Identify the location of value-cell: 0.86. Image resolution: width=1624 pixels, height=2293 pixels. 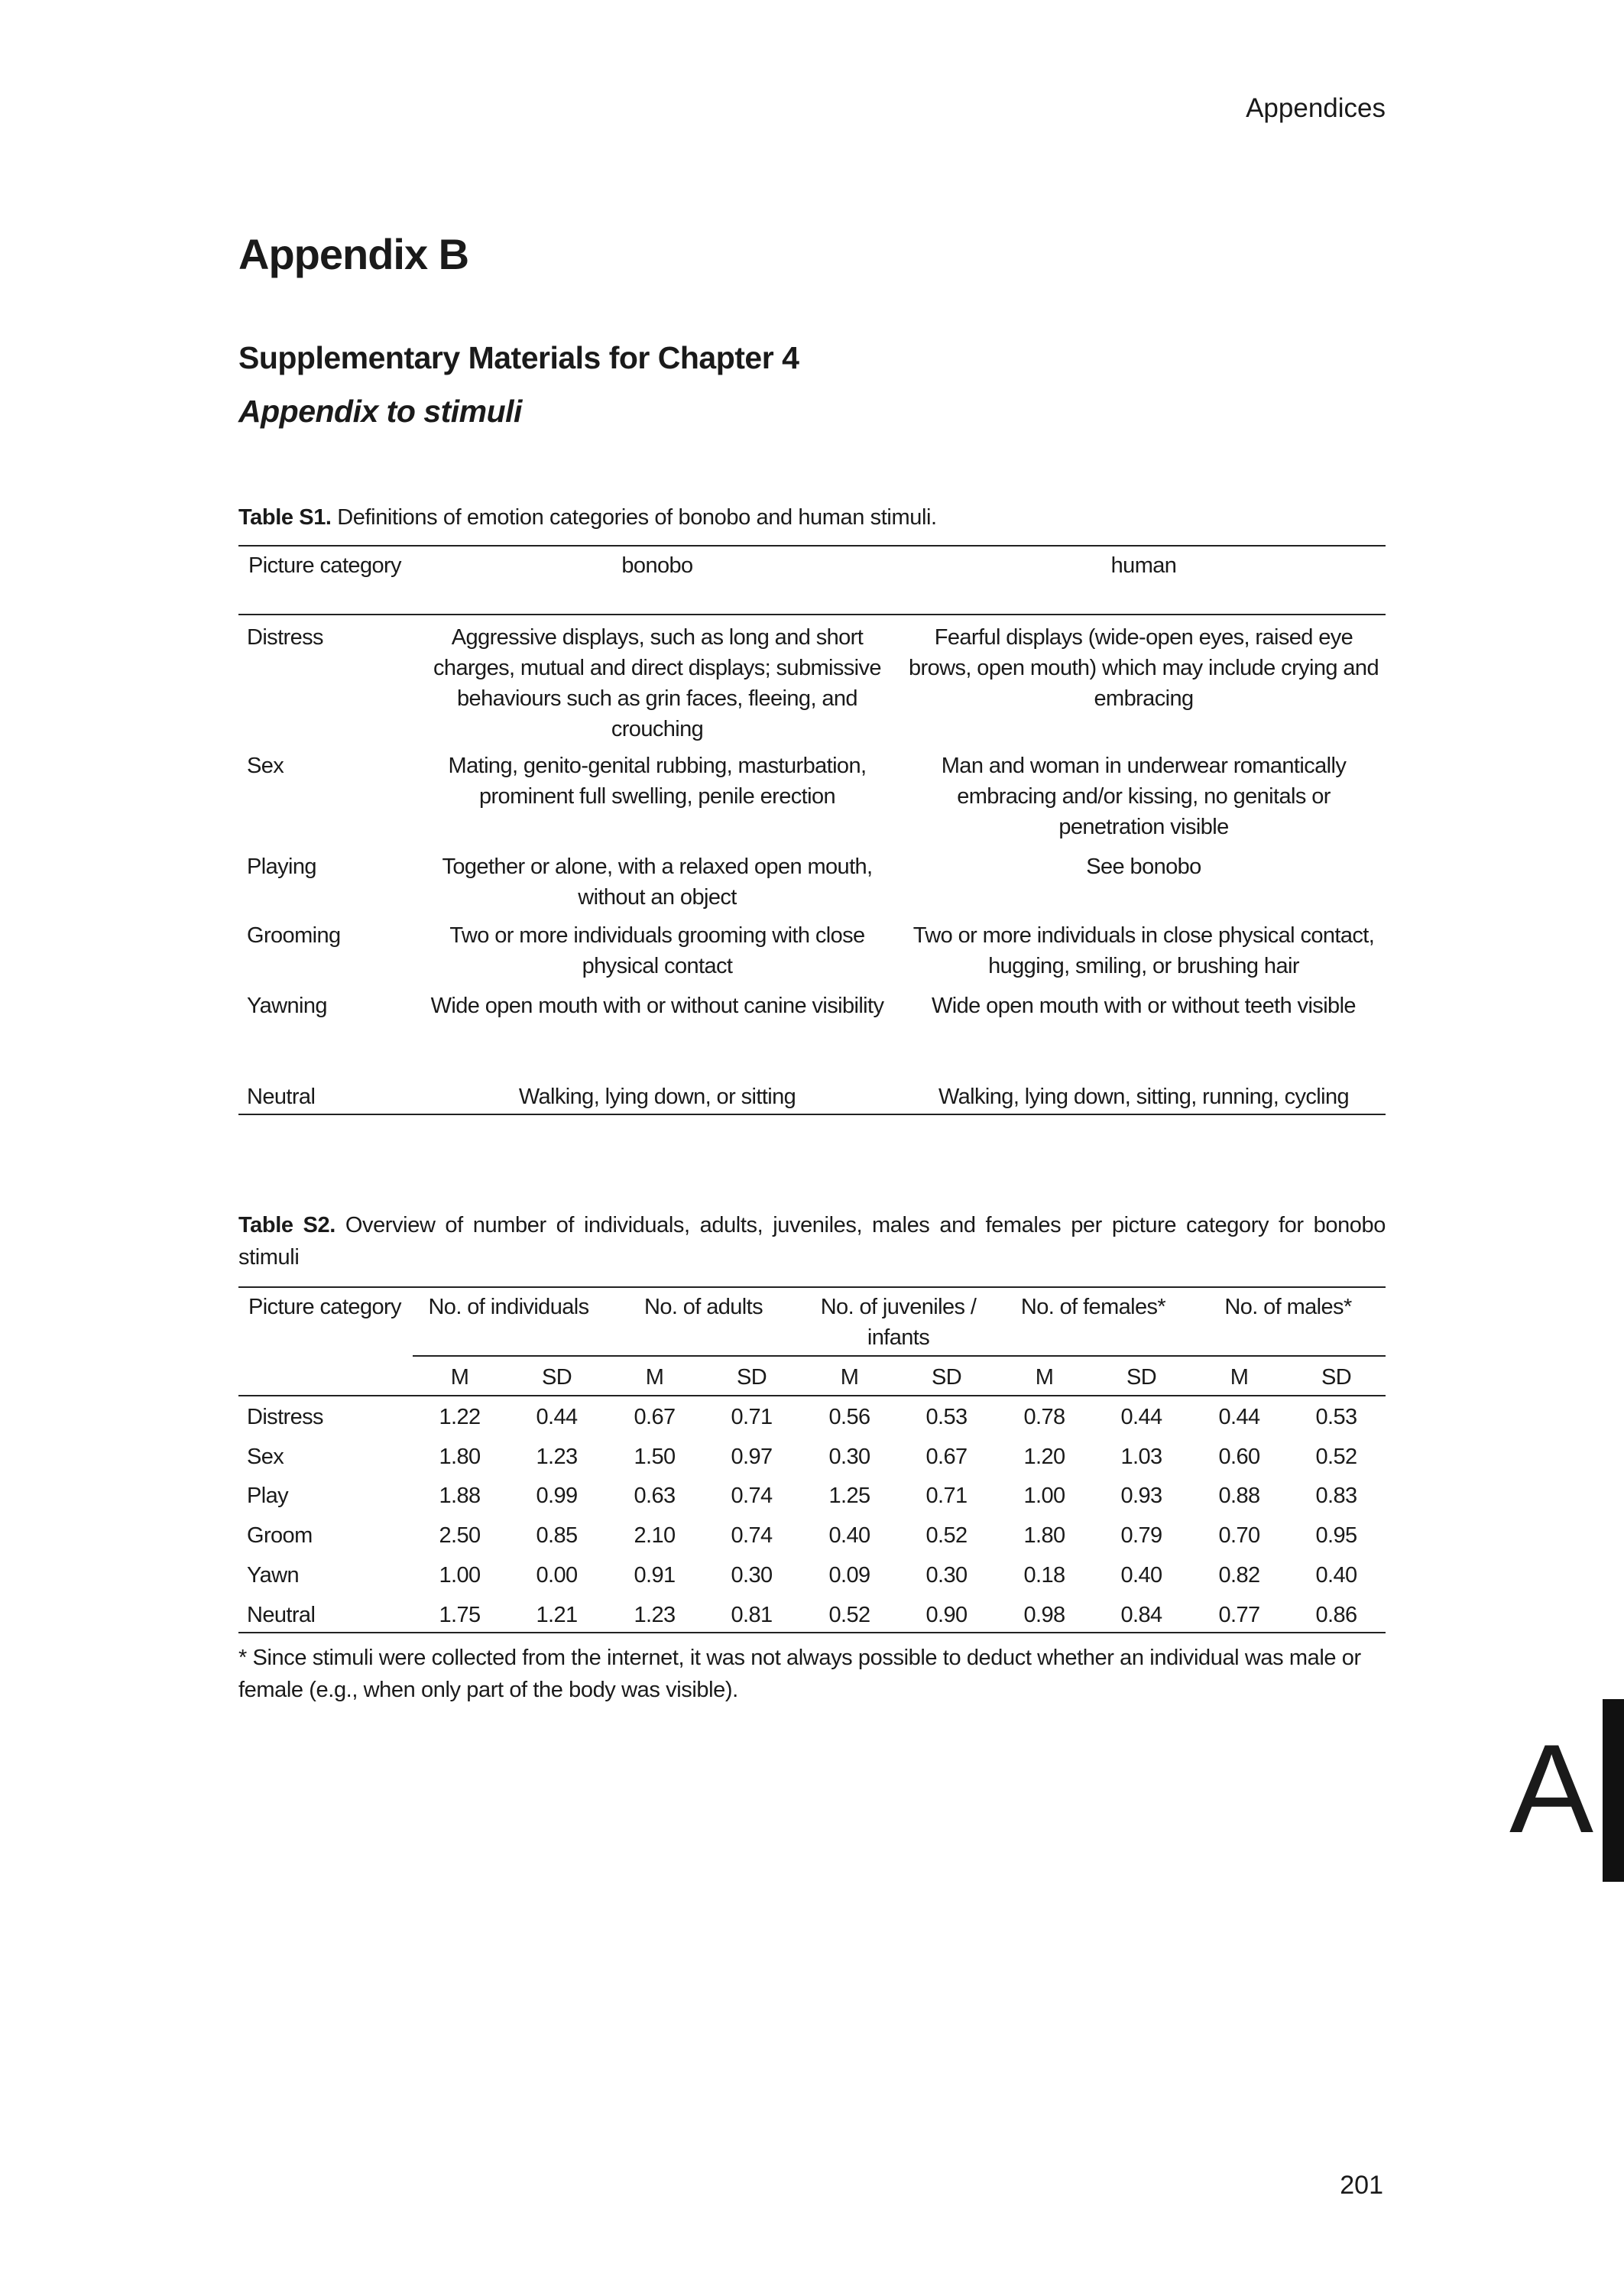
(1336, 1614).